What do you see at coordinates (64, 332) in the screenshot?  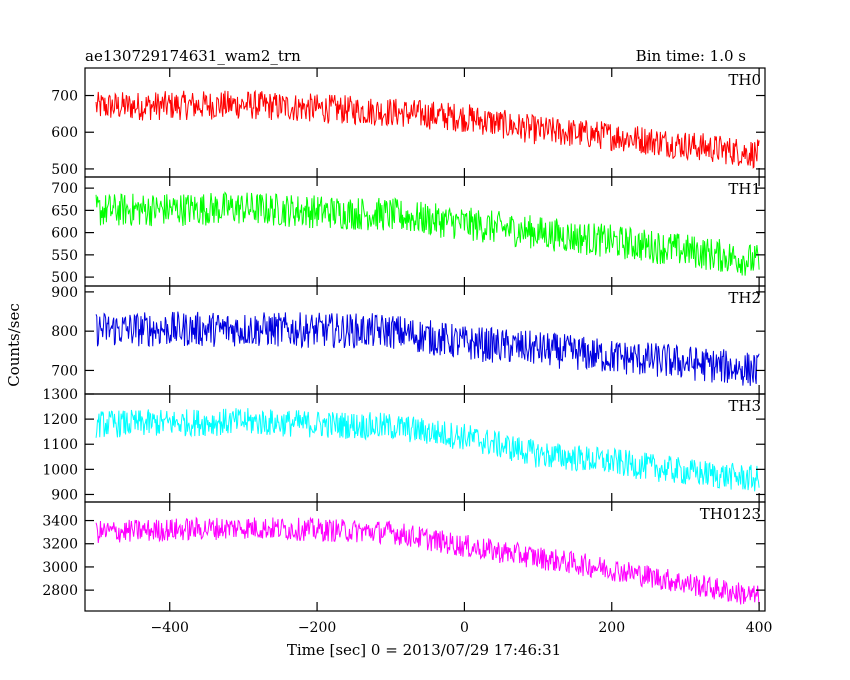 I see `y-tick-label: 800` at bounding box center [64, 332].